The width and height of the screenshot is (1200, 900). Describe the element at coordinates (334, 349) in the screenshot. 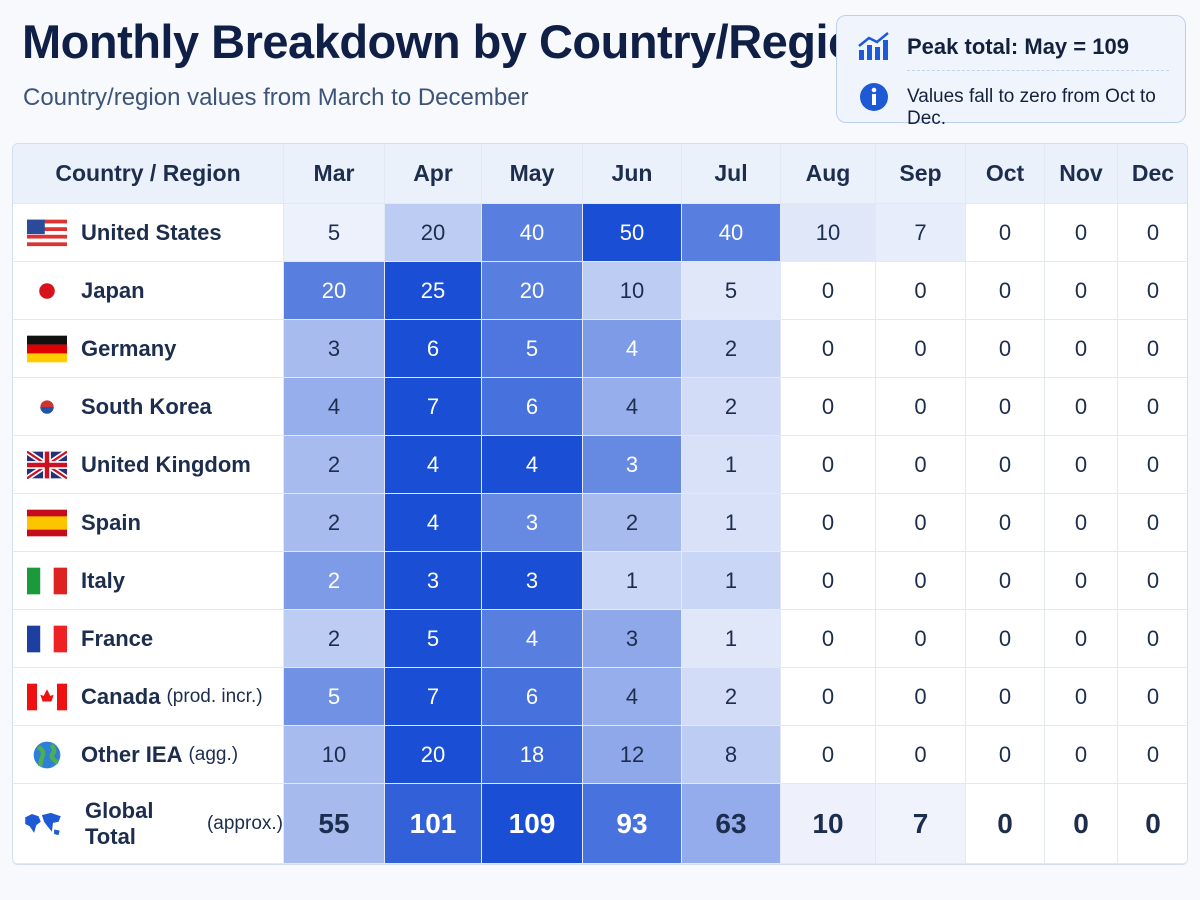

I see `value-cell: 3` at that location.